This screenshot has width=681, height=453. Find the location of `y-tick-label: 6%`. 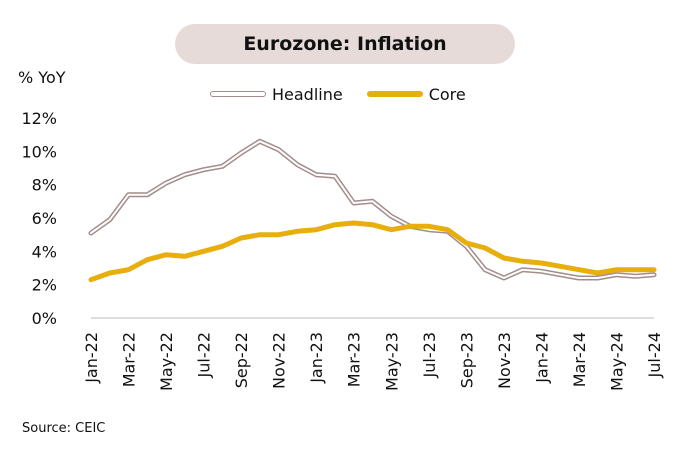

y-tick-label: 6% is located at coordinates (44, 218).